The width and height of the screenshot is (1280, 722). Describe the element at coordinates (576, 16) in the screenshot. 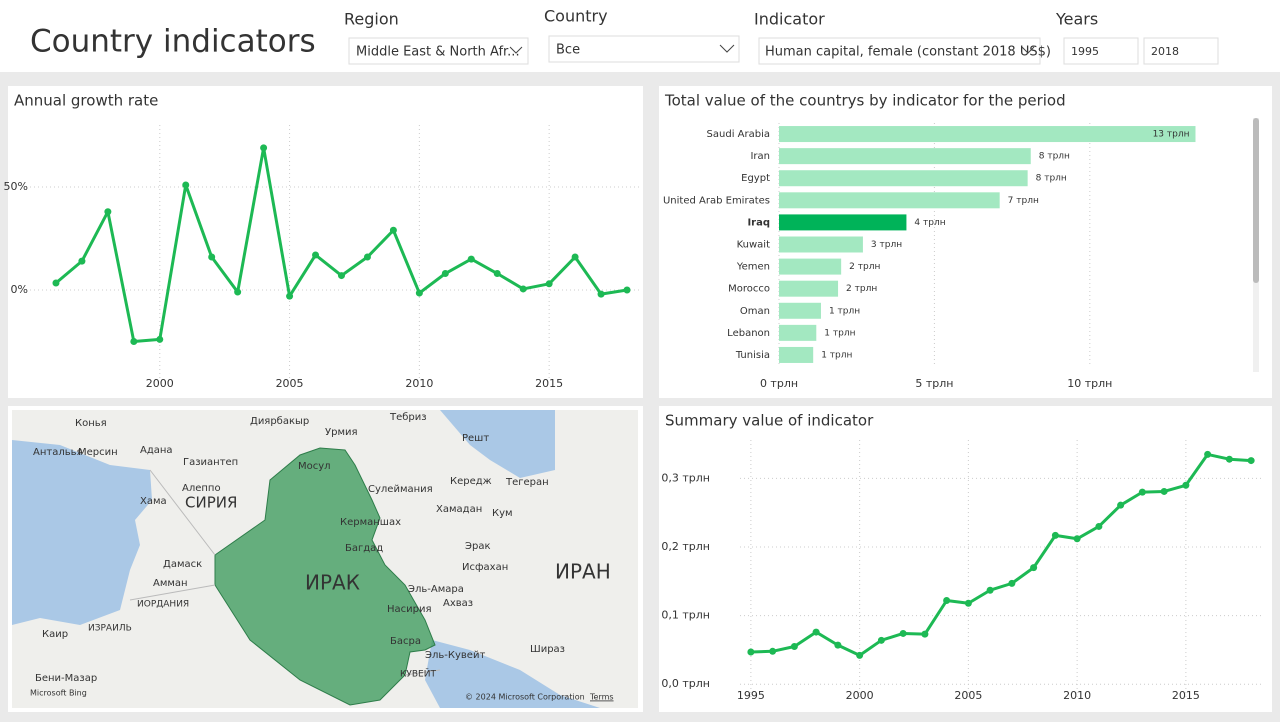

I see `filter-label: Country` at that location.